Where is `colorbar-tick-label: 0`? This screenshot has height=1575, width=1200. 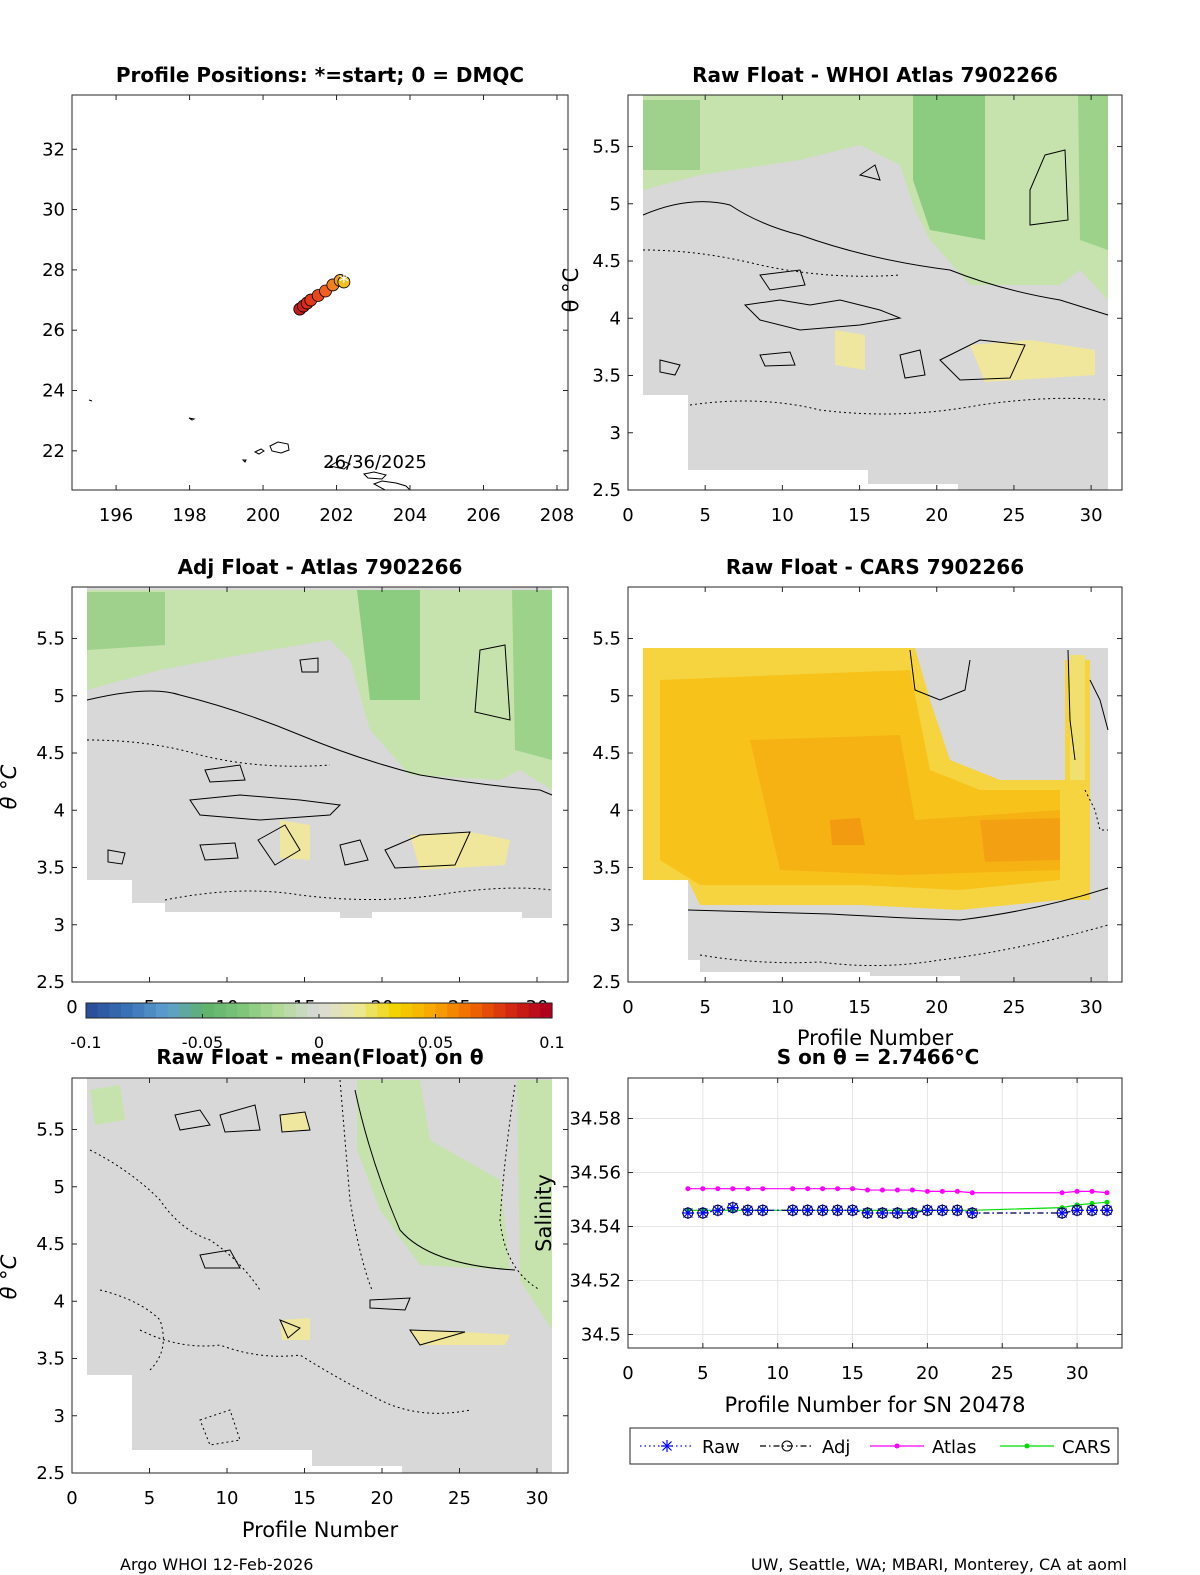 colorbar-tick-label: 0 is located at coordinates (319, 1042).